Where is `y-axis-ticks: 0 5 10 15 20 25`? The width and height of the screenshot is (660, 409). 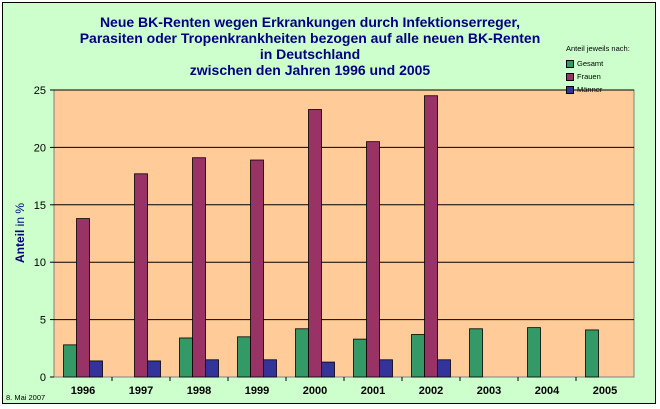 y-axis-ticks: 0 5 10 15 20 25 is located at coordinates (44, 234).